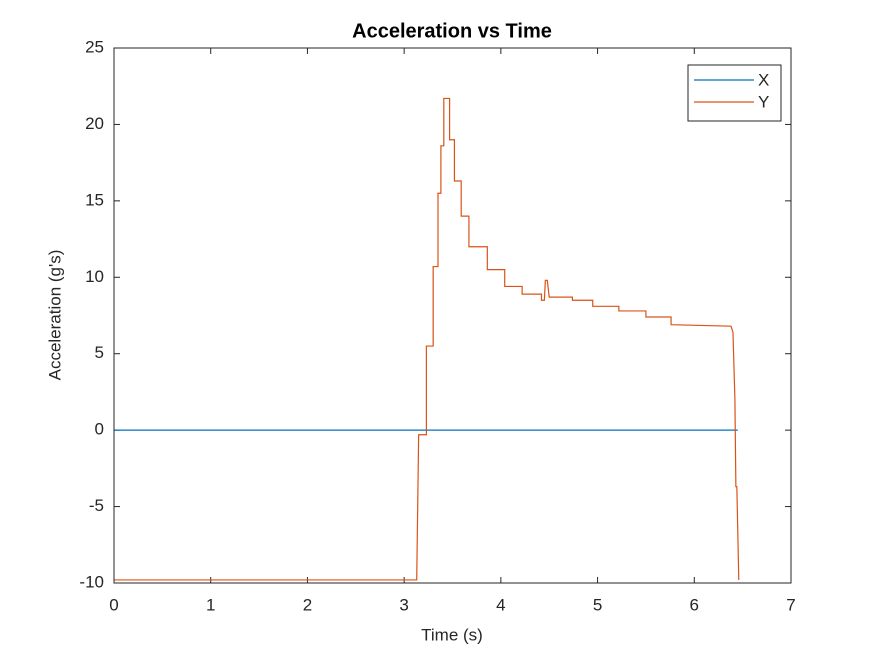 The width and height of the screenshot is (875, 656). What do you see at coordinates (94, 123) in the screenshot?
I see `y-tick-label: 20` at bounding box center [94, 123].